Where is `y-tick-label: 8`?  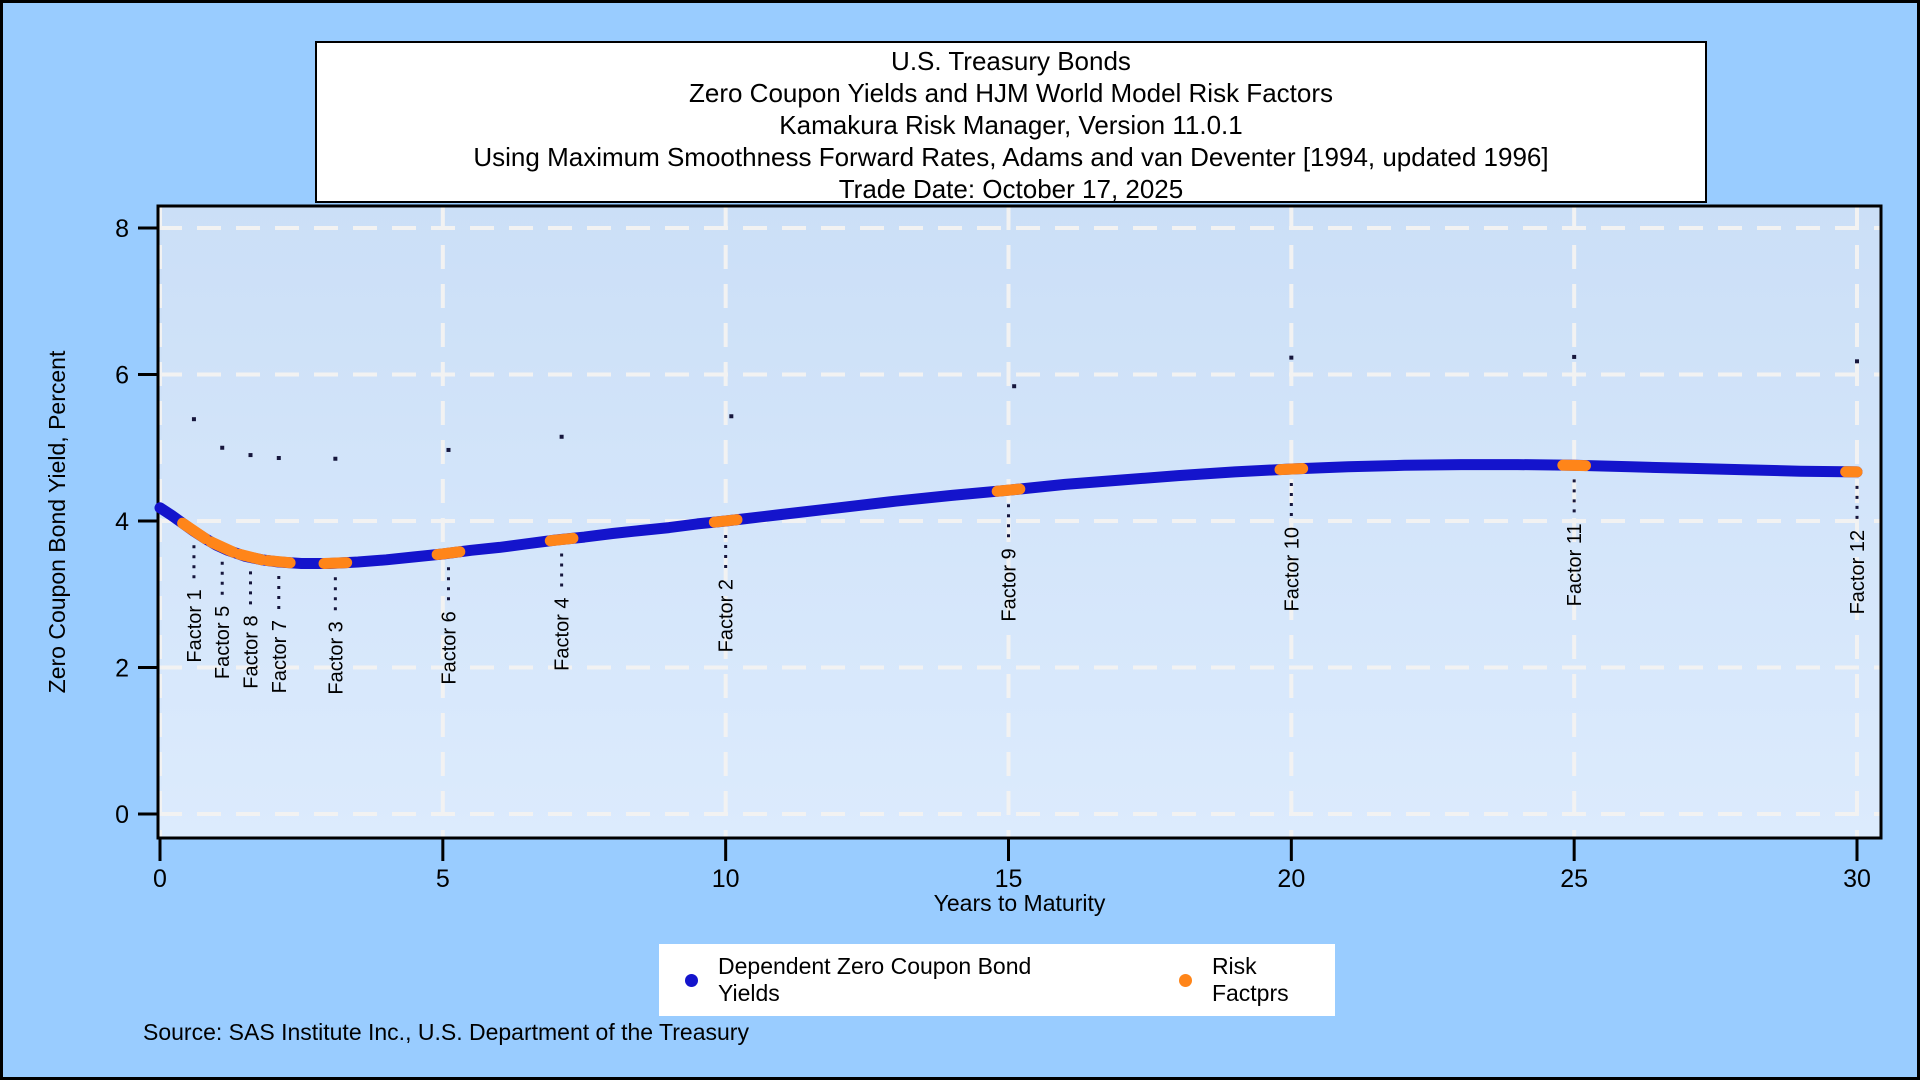 y-tick-label: 8 is located at coordinates (122, 229).